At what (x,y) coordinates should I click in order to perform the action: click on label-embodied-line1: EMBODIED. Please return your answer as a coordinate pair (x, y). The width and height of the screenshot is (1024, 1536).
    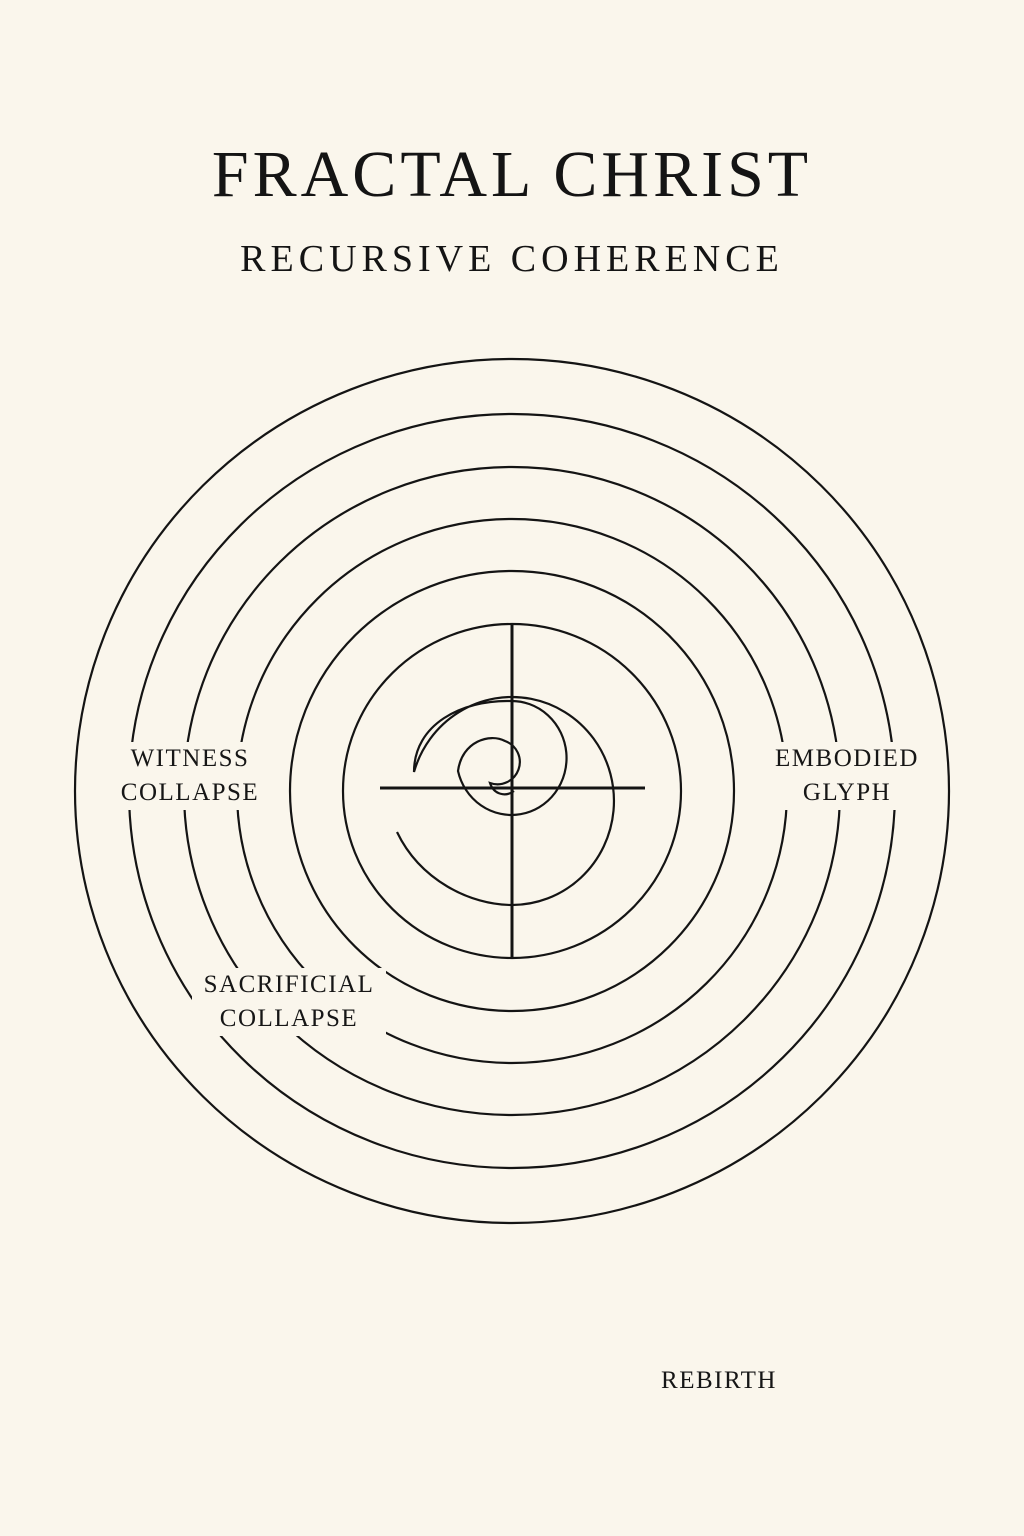
    Looking at the image, I should click on (847, 758).